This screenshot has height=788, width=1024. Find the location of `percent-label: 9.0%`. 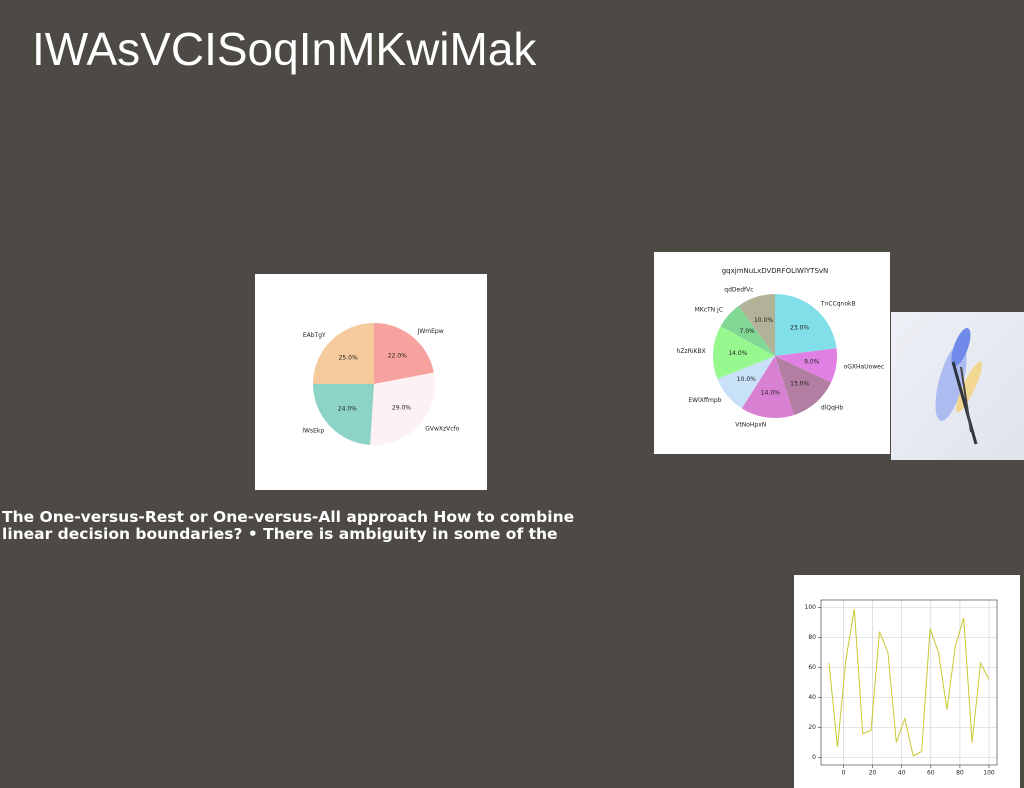

percent-label: 9.0% is located at coordinates (812, 361).